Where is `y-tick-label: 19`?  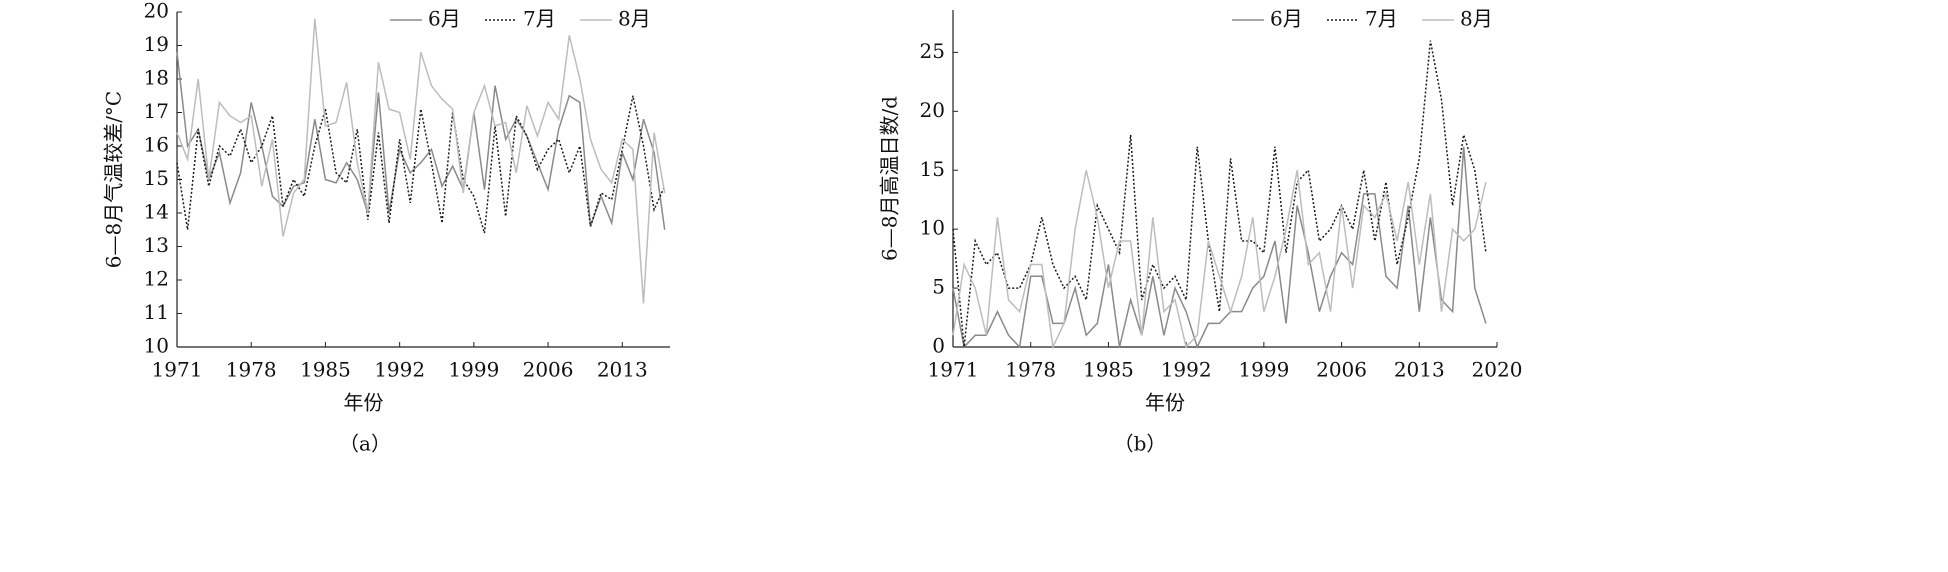 y-tick-label: 19 is located at coordinates (156, 44).